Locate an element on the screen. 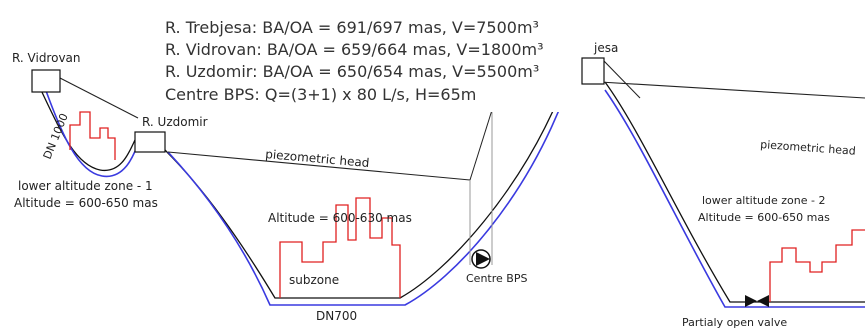 The image size is (865, 329). reservoir-trebjesa is located at coordinates (593, 71).